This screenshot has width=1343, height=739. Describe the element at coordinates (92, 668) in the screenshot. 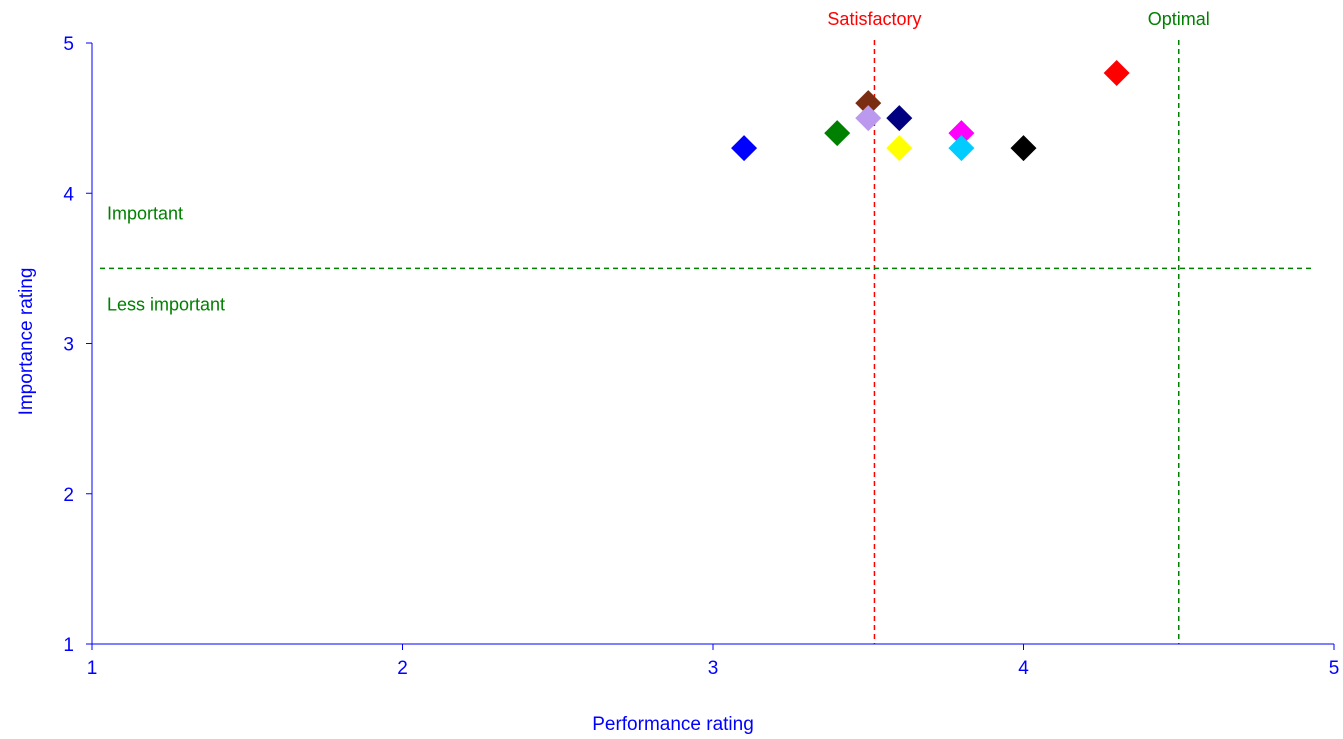

I see `x-tick-label: 1` at that location.